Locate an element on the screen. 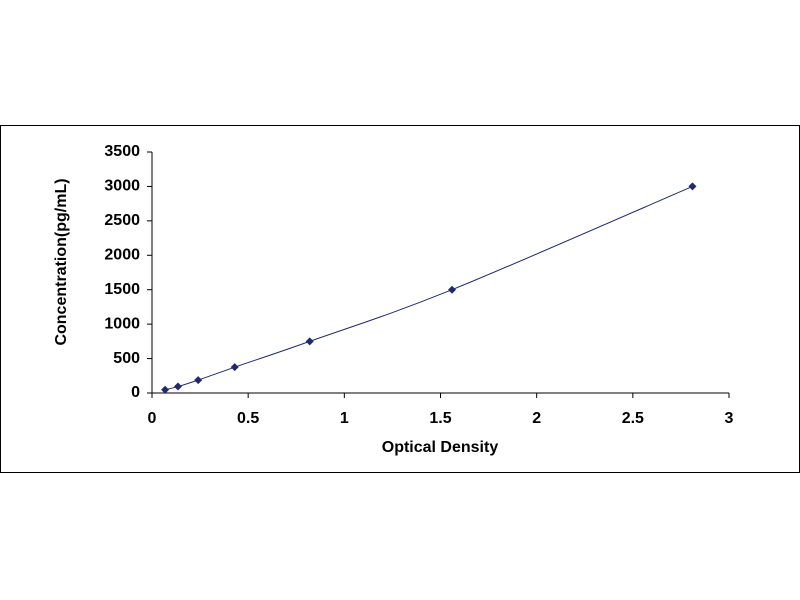 The image size is (800, 600). x-tick-label: 0.5 is located at coordinates (248, 418).